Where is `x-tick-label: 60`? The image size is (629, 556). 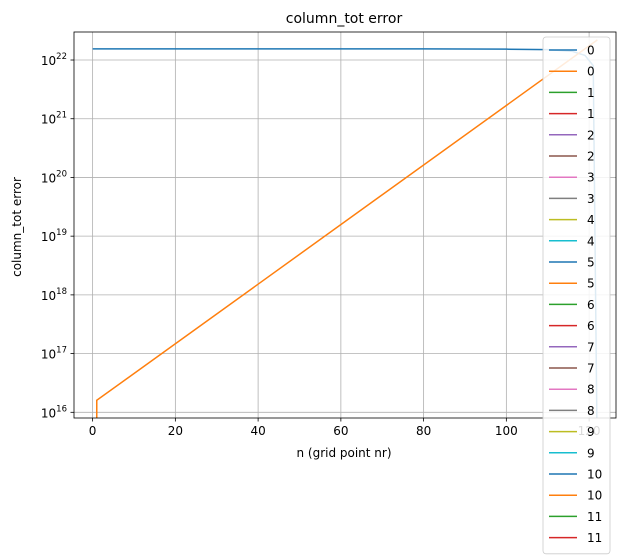 x-tick-label: 60 is located at coordinates (340, 431).